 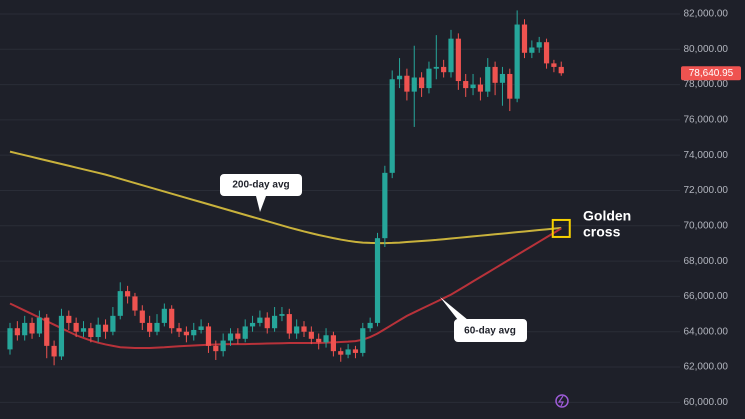 What do you see at coordinates (706, 296) in the screenshot?
I see `y-tick-label: 66,000.00` at bounding box center [706, 296].